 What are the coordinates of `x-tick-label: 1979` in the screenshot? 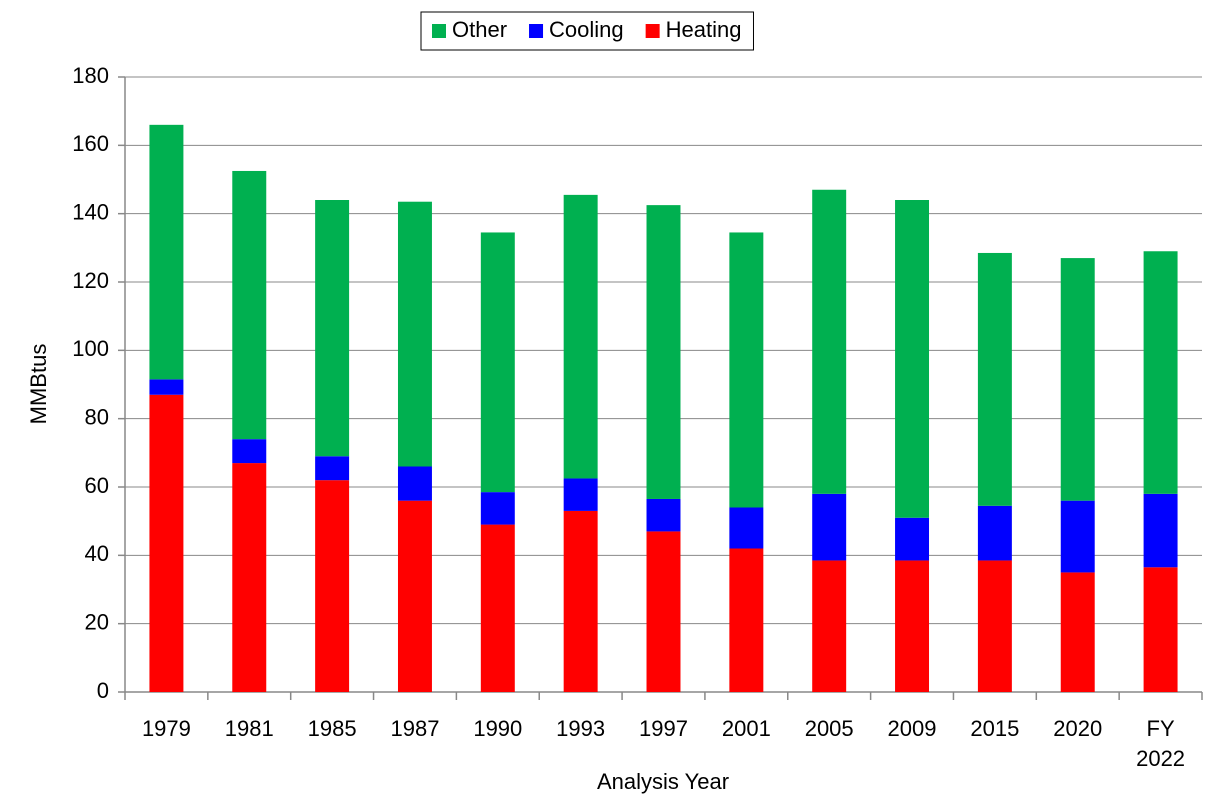 It's located at (166, 728).